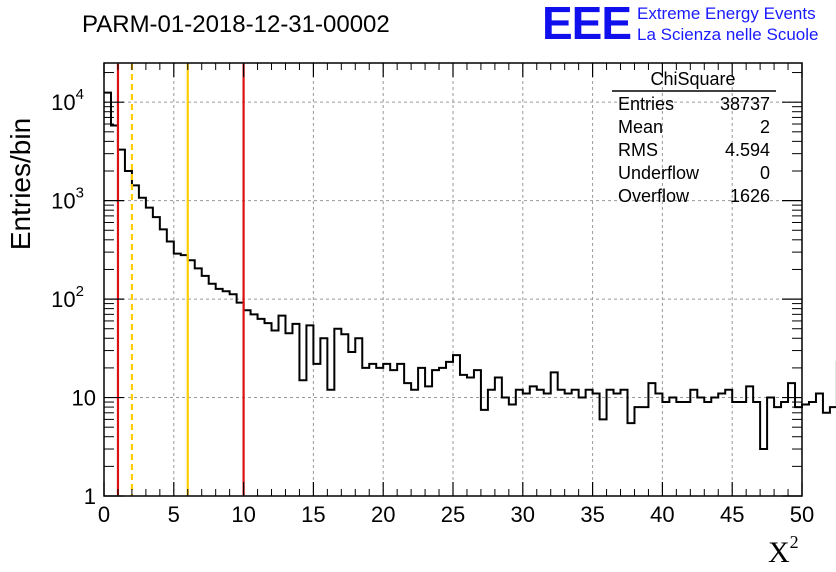 The image size is (836, 572). I want to click on x-tick-label: 45, so click(732, 514).